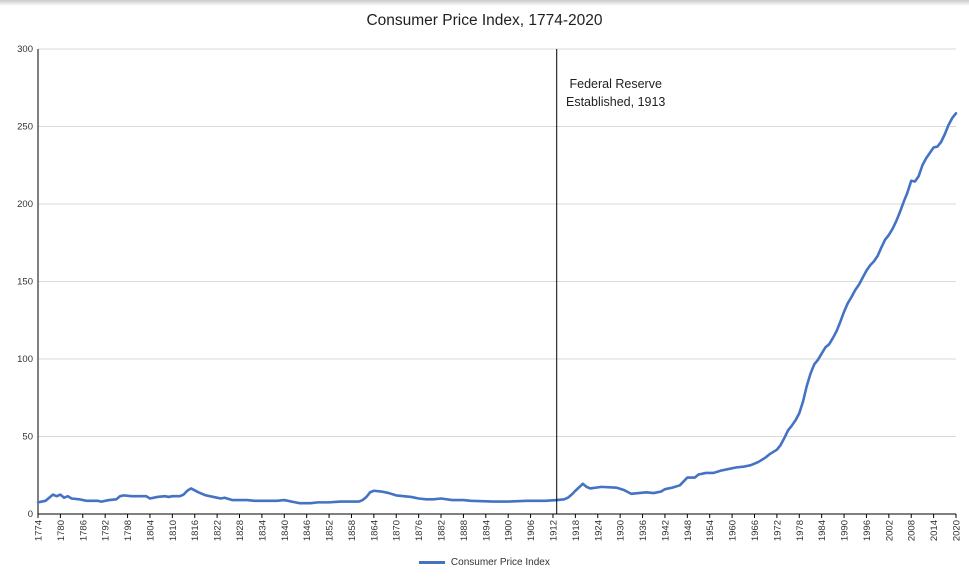  What do you see at coordinates (822, 530) in the screenshot?
I see `x-tick-label: 1984` at bounding box center [822, 530].